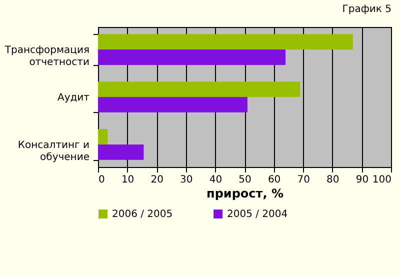 Image resolution: width=399 pixels, height=276 pixels. Describe the element at coordinates (245, 193) in the screenshot. I see `x-axis-title: прирост, %` at that location.